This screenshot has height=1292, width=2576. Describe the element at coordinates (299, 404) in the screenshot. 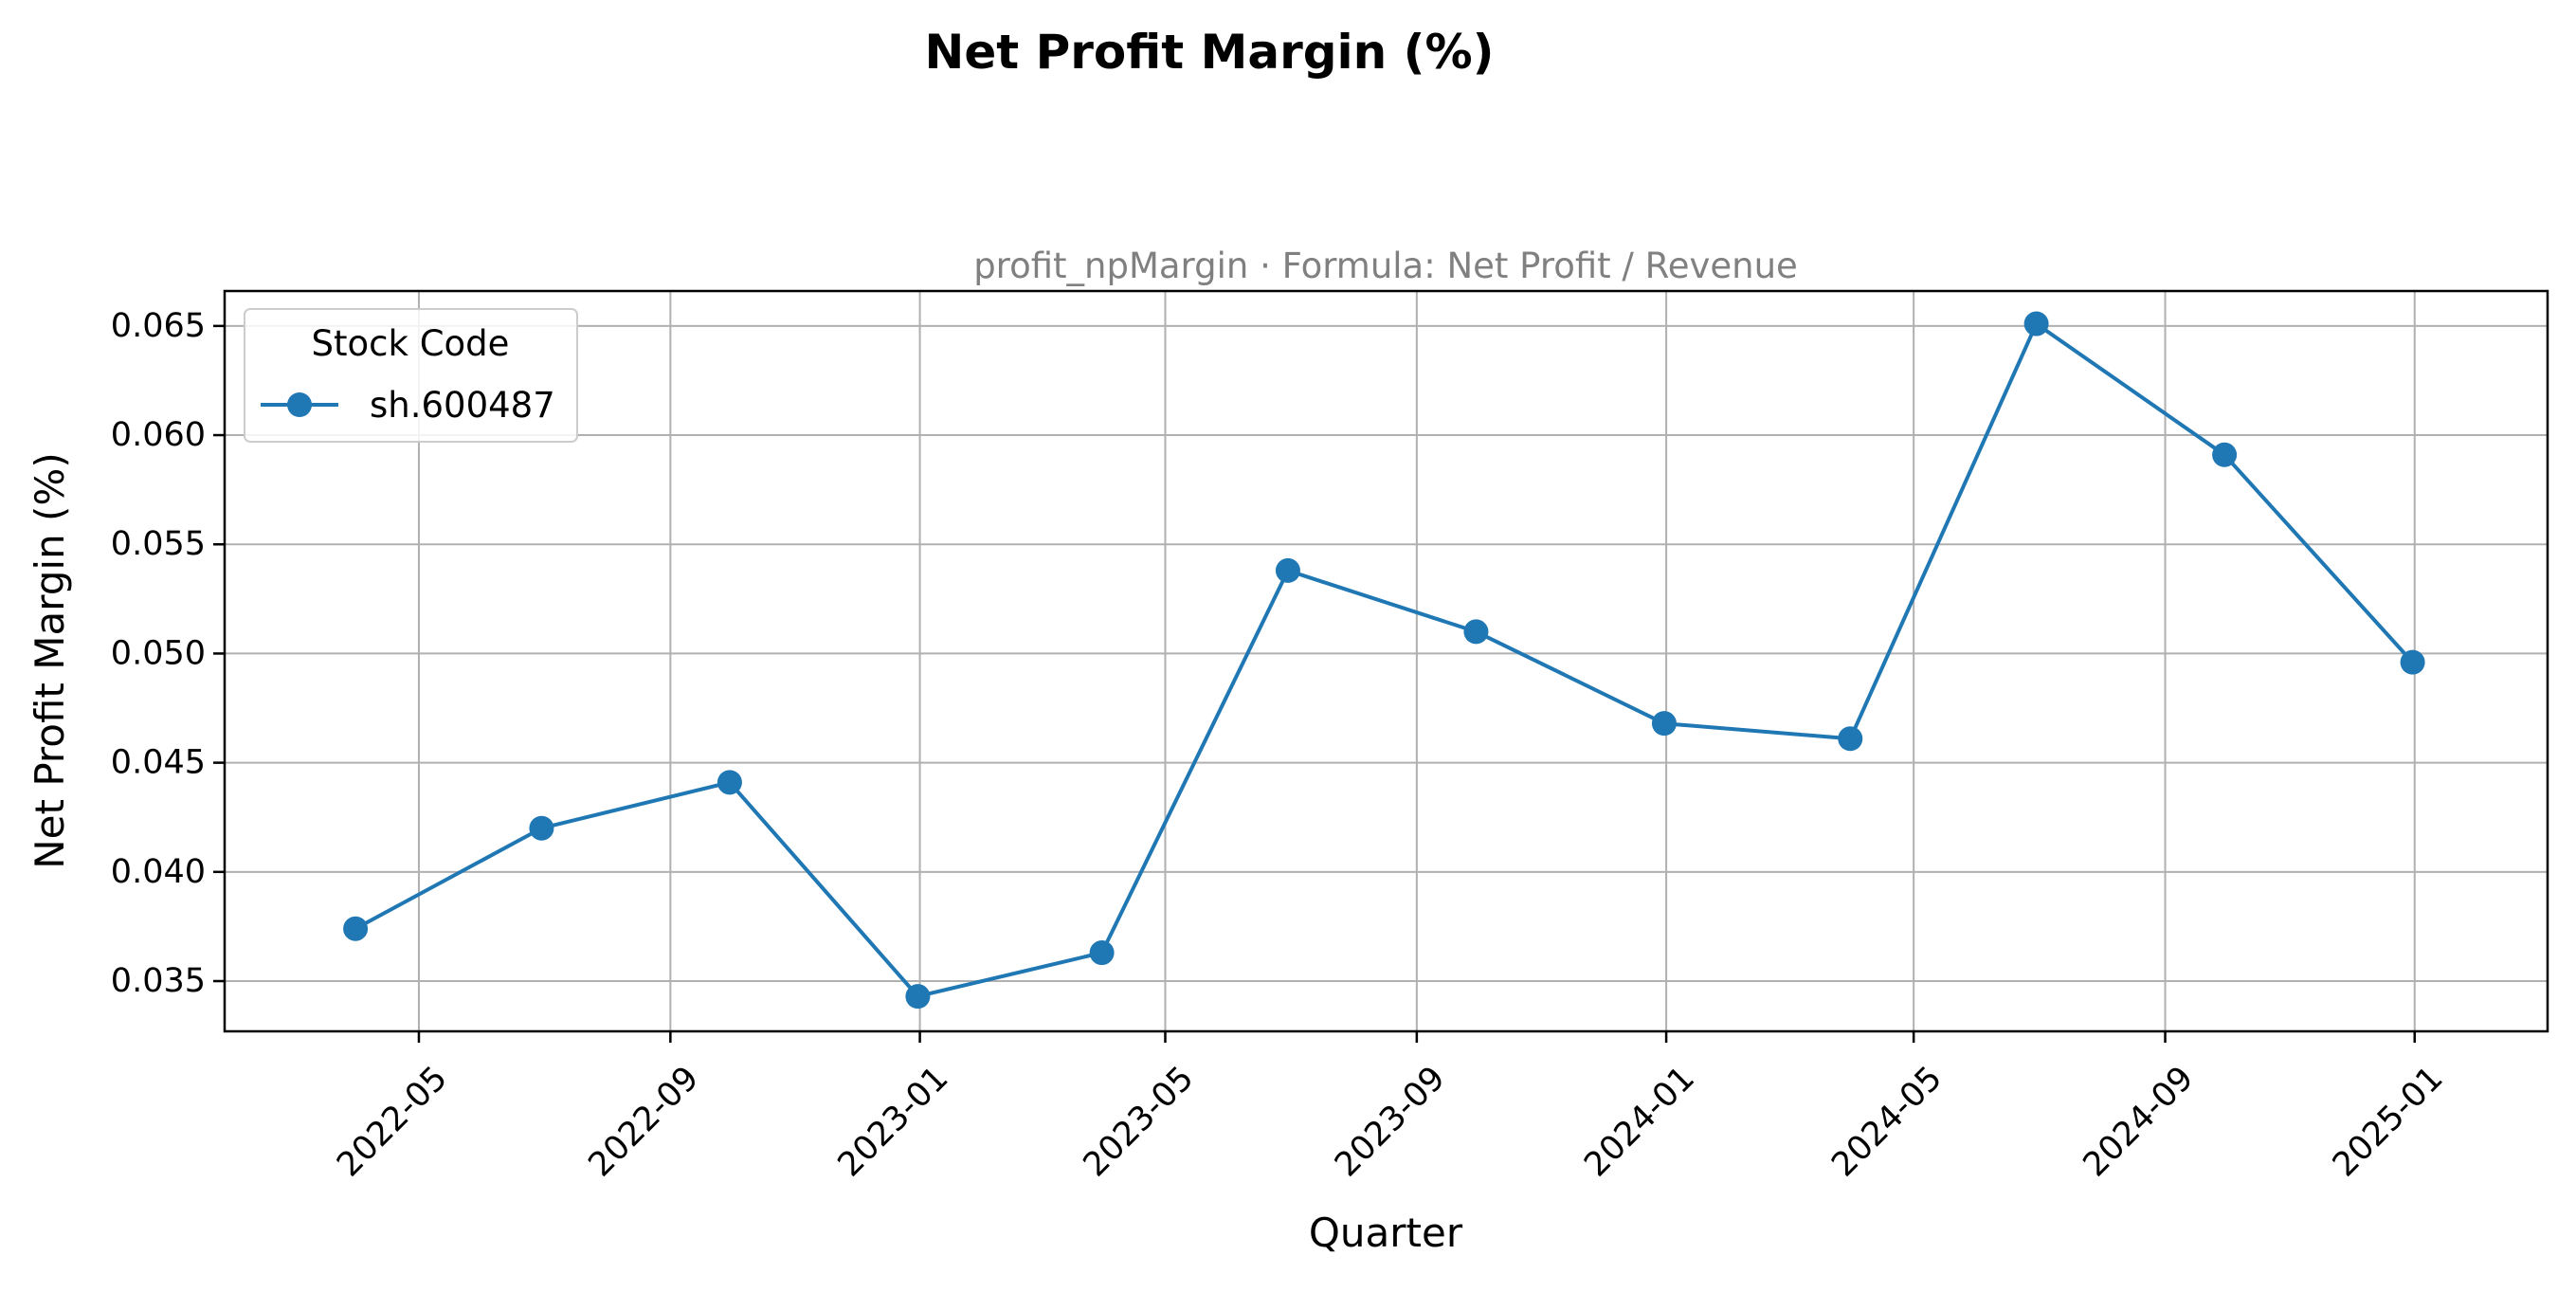

I see `legend-marker-sh600487` at that location.